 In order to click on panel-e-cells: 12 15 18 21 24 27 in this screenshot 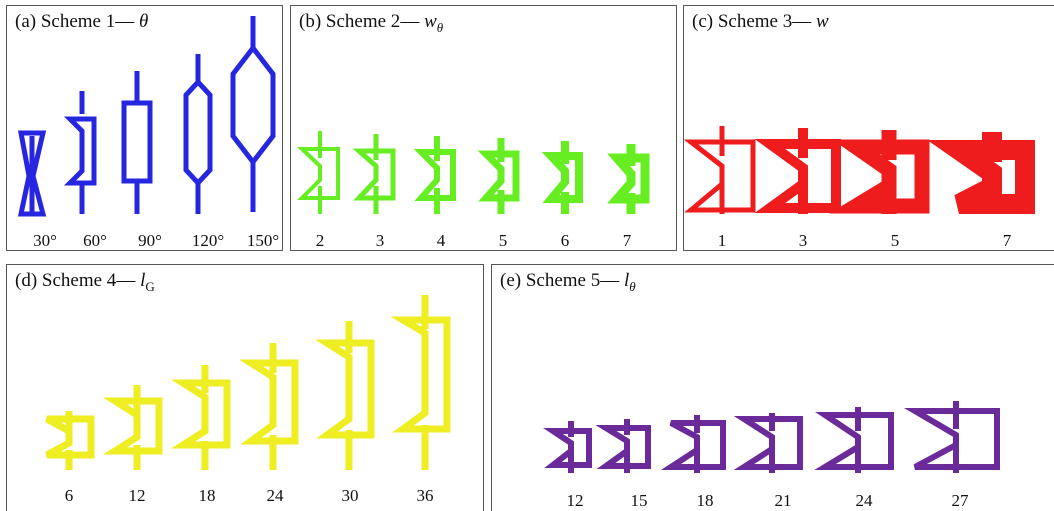, I will do `click(771, 455)`.